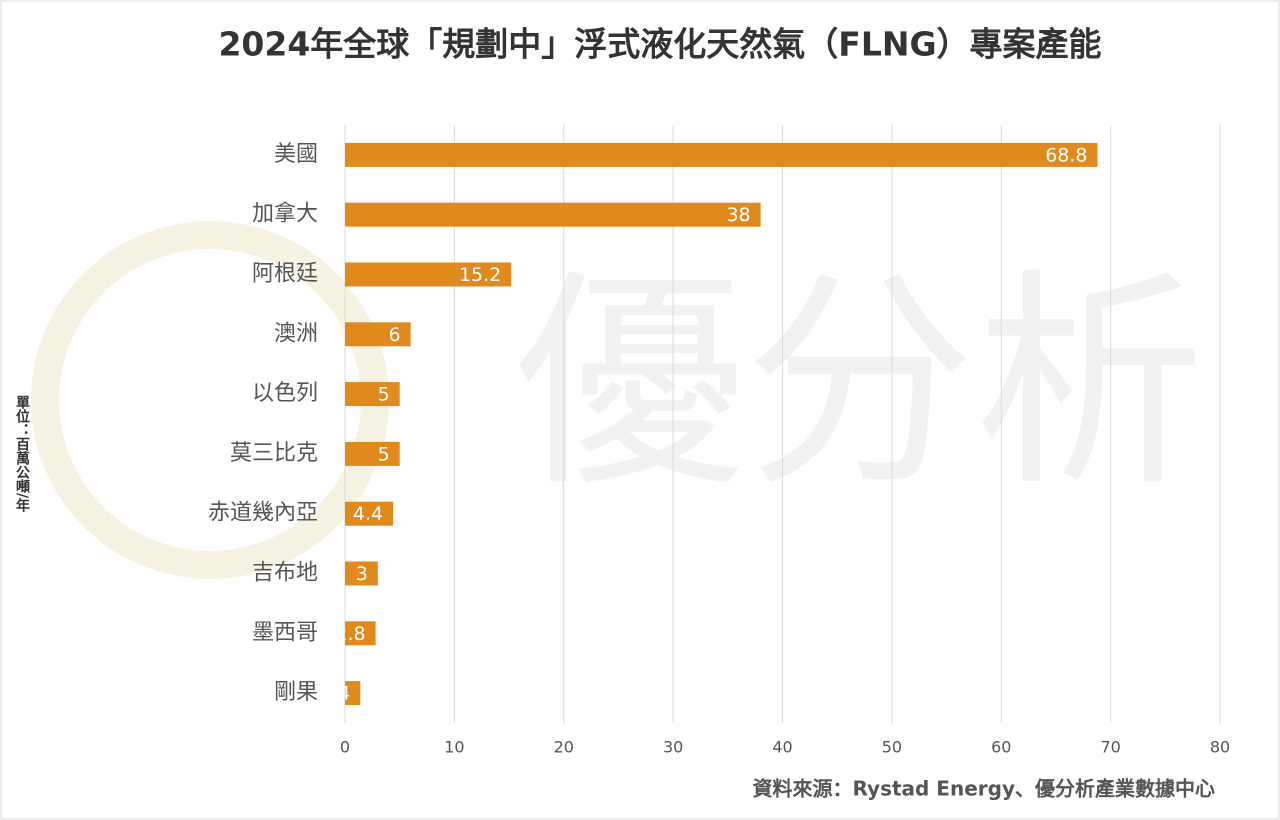 This screenshot has height=820, width=1280. What do you see at coordinates (673, 747) in the screenshot?
I see `x-tick-label: 30` at bounding box center [673, 747].